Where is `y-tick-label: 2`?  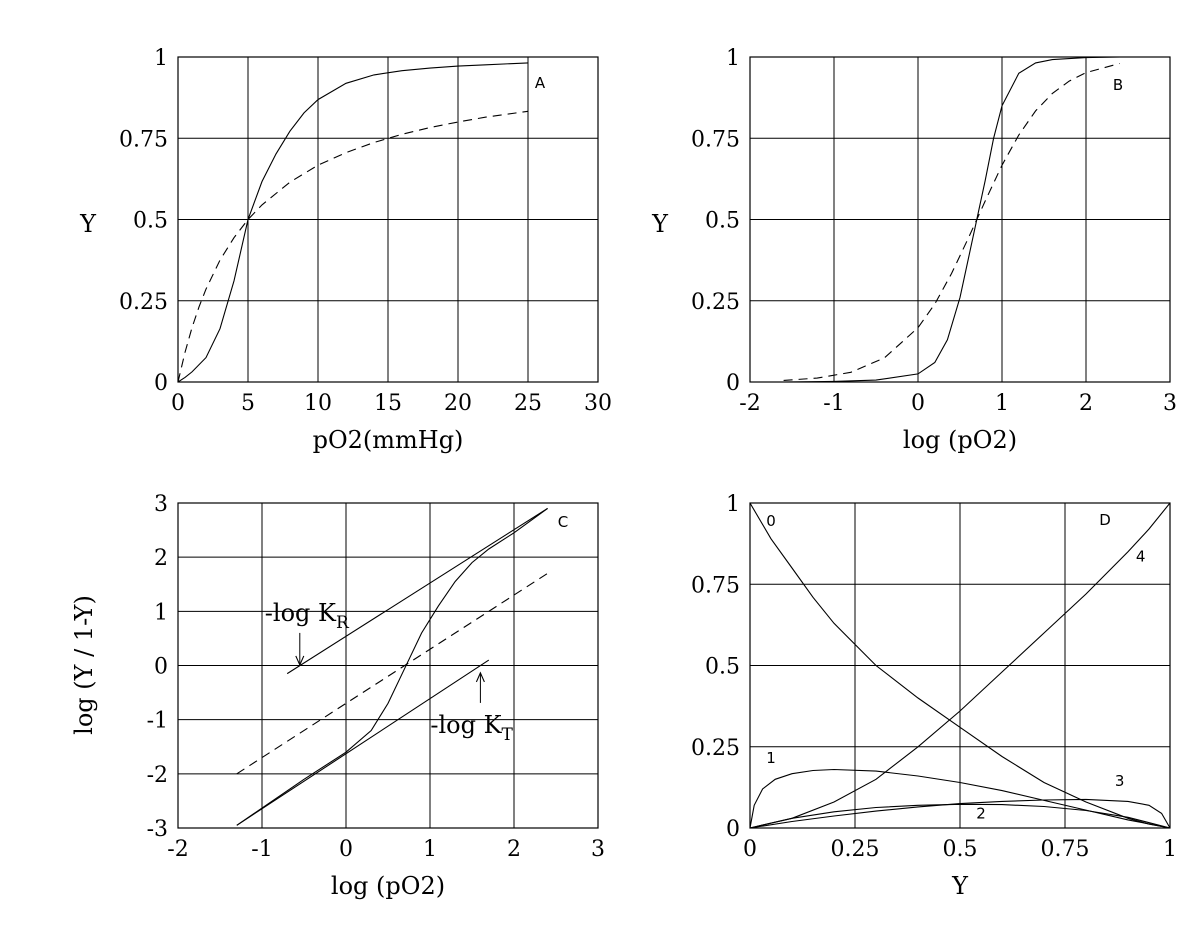 y-tick-label: 2 is located at coordinates (161, 558).